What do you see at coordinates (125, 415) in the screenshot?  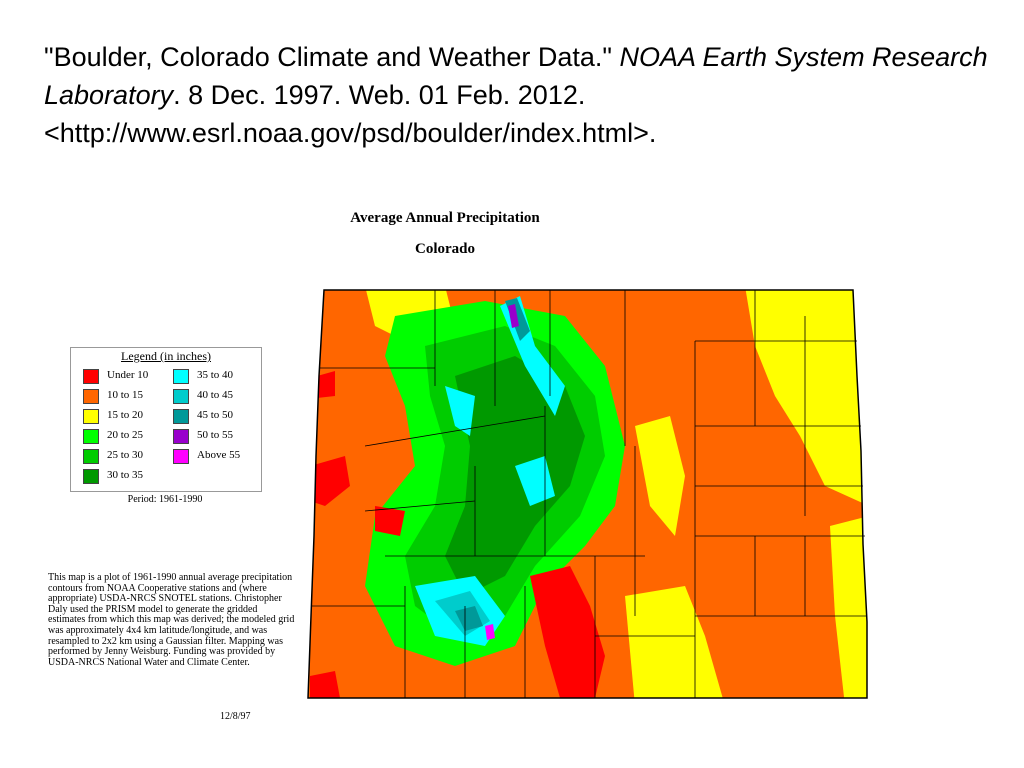 I see `legend-label: 15 to 20` at bounding box center [125, 415].